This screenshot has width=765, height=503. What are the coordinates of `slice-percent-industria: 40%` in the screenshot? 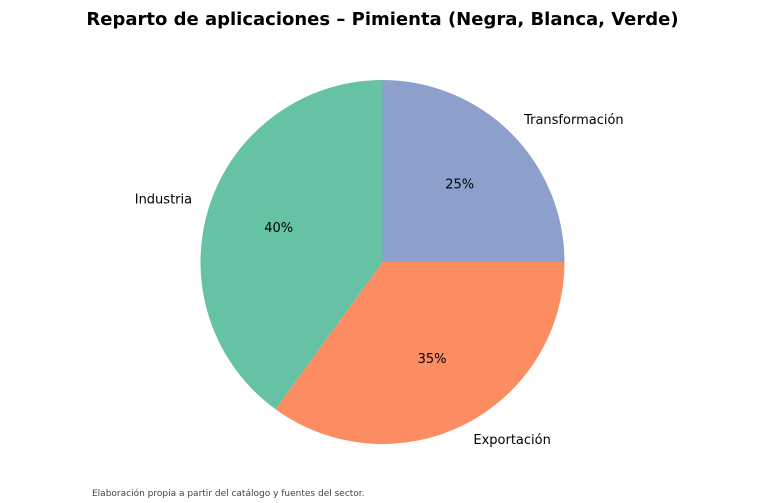 It's located at (278, 228).